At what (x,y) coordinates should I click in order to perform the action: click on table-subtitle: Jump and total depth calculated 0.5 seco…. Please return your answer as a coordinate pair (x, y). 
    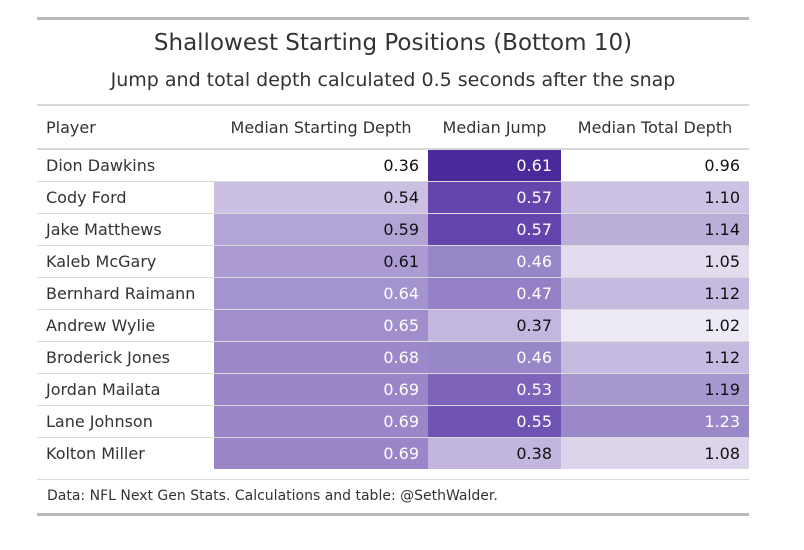
    Looking at the image, I should click on (393, 80).